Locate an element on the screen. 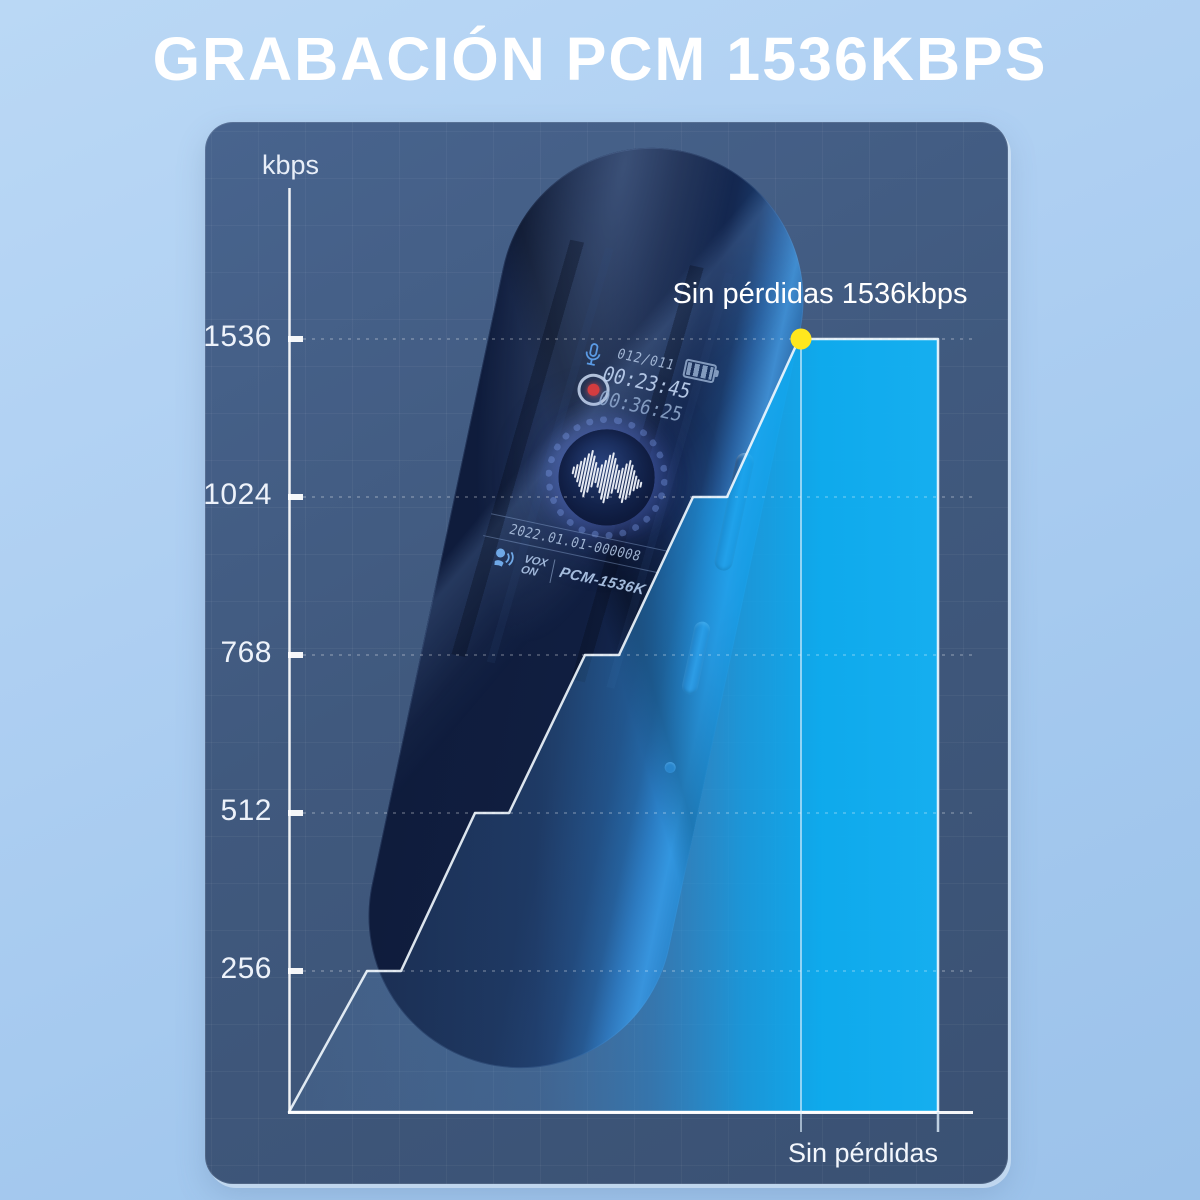  x-axis-annotation: Sin pérdidas is located at coordinates (863, 1153).